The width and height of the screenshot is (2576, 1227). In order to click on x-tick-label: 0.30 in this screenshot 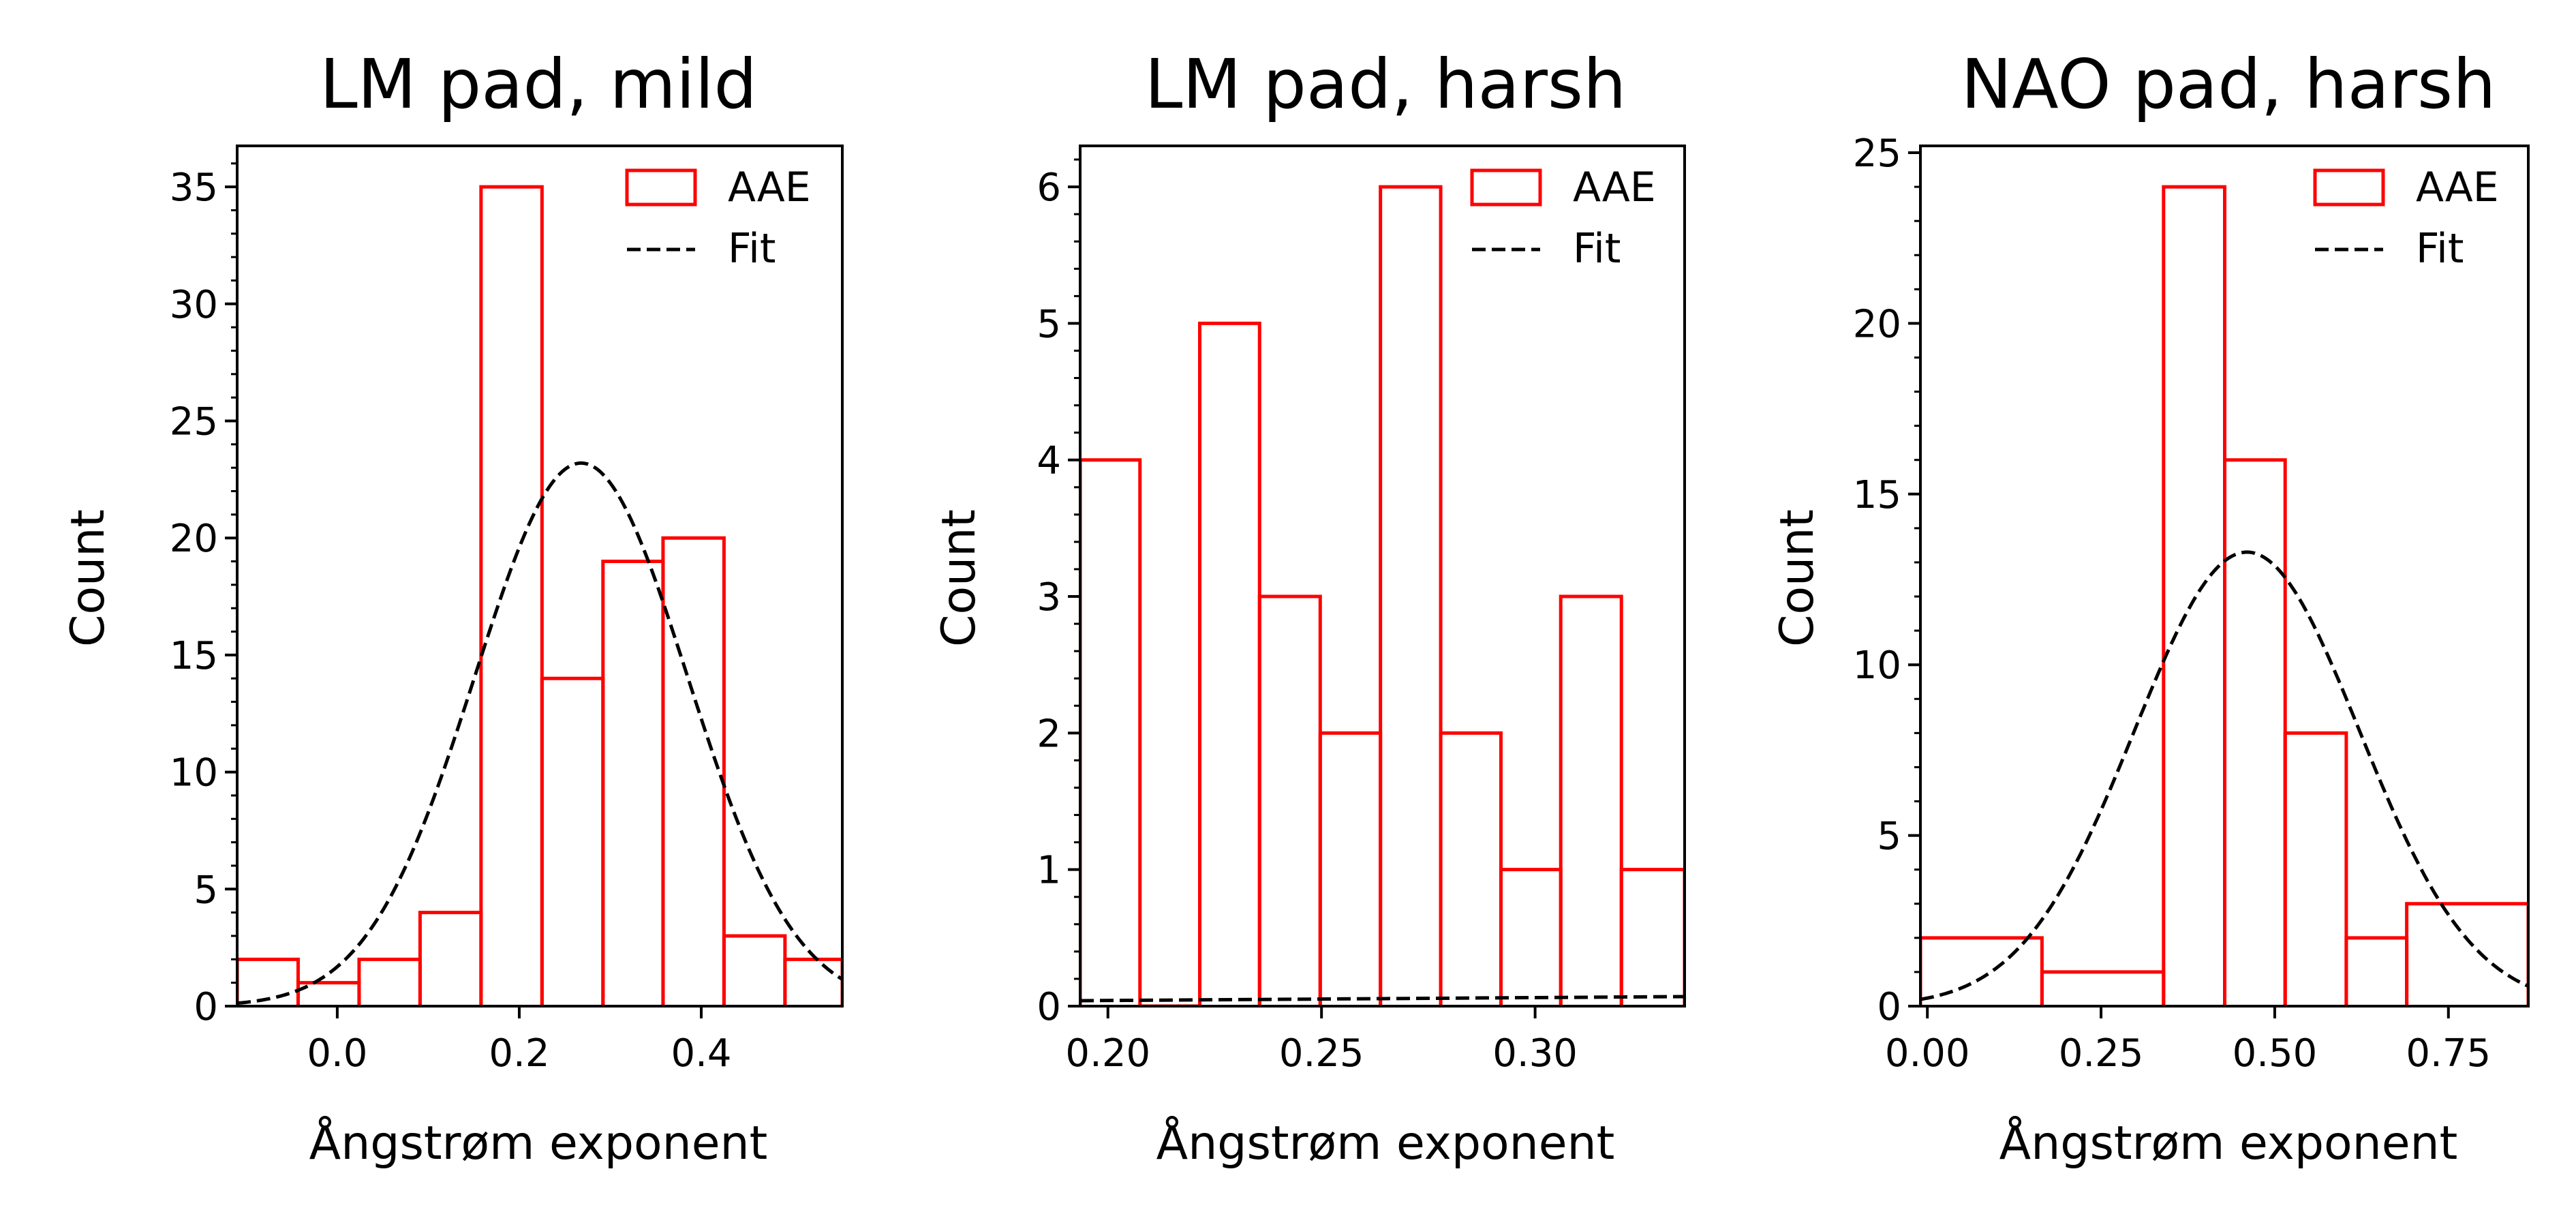, I will do `click(1535, 1053)`.